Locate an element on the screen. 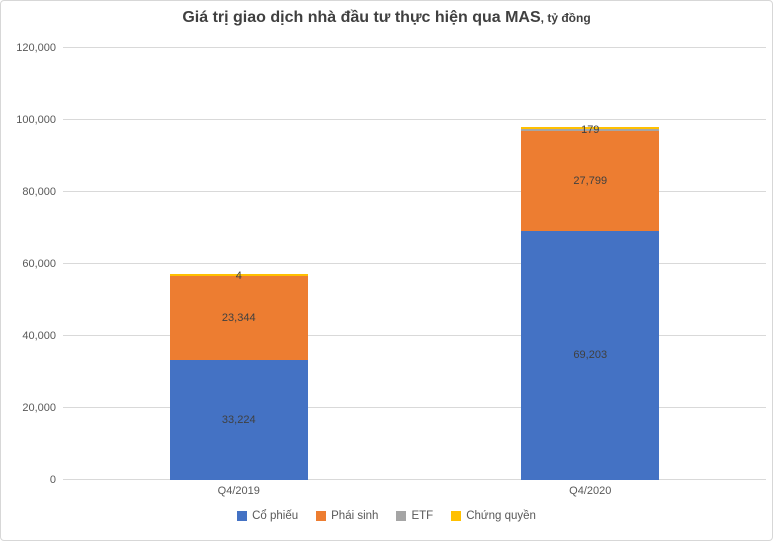  legend-item: ETF is located at coordinates (414, 516).